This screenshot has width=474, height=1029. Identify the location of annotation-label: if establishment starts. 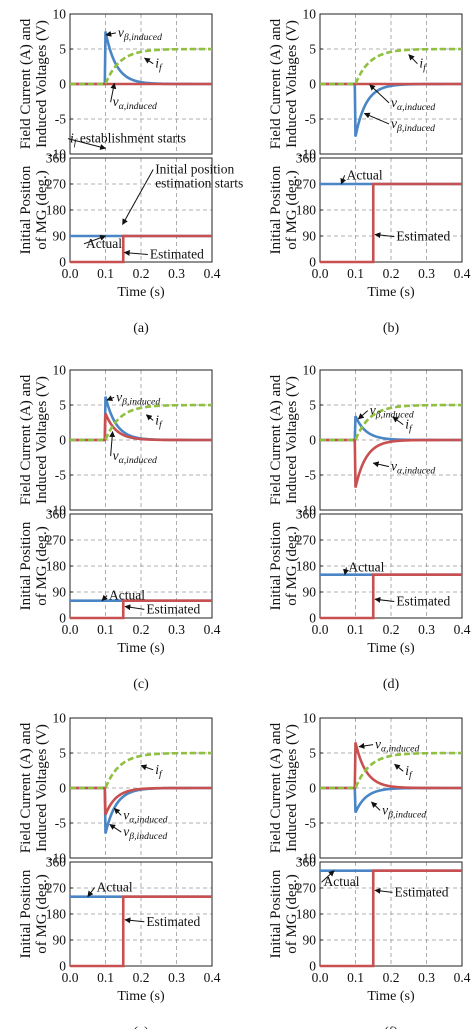
(128, 140).